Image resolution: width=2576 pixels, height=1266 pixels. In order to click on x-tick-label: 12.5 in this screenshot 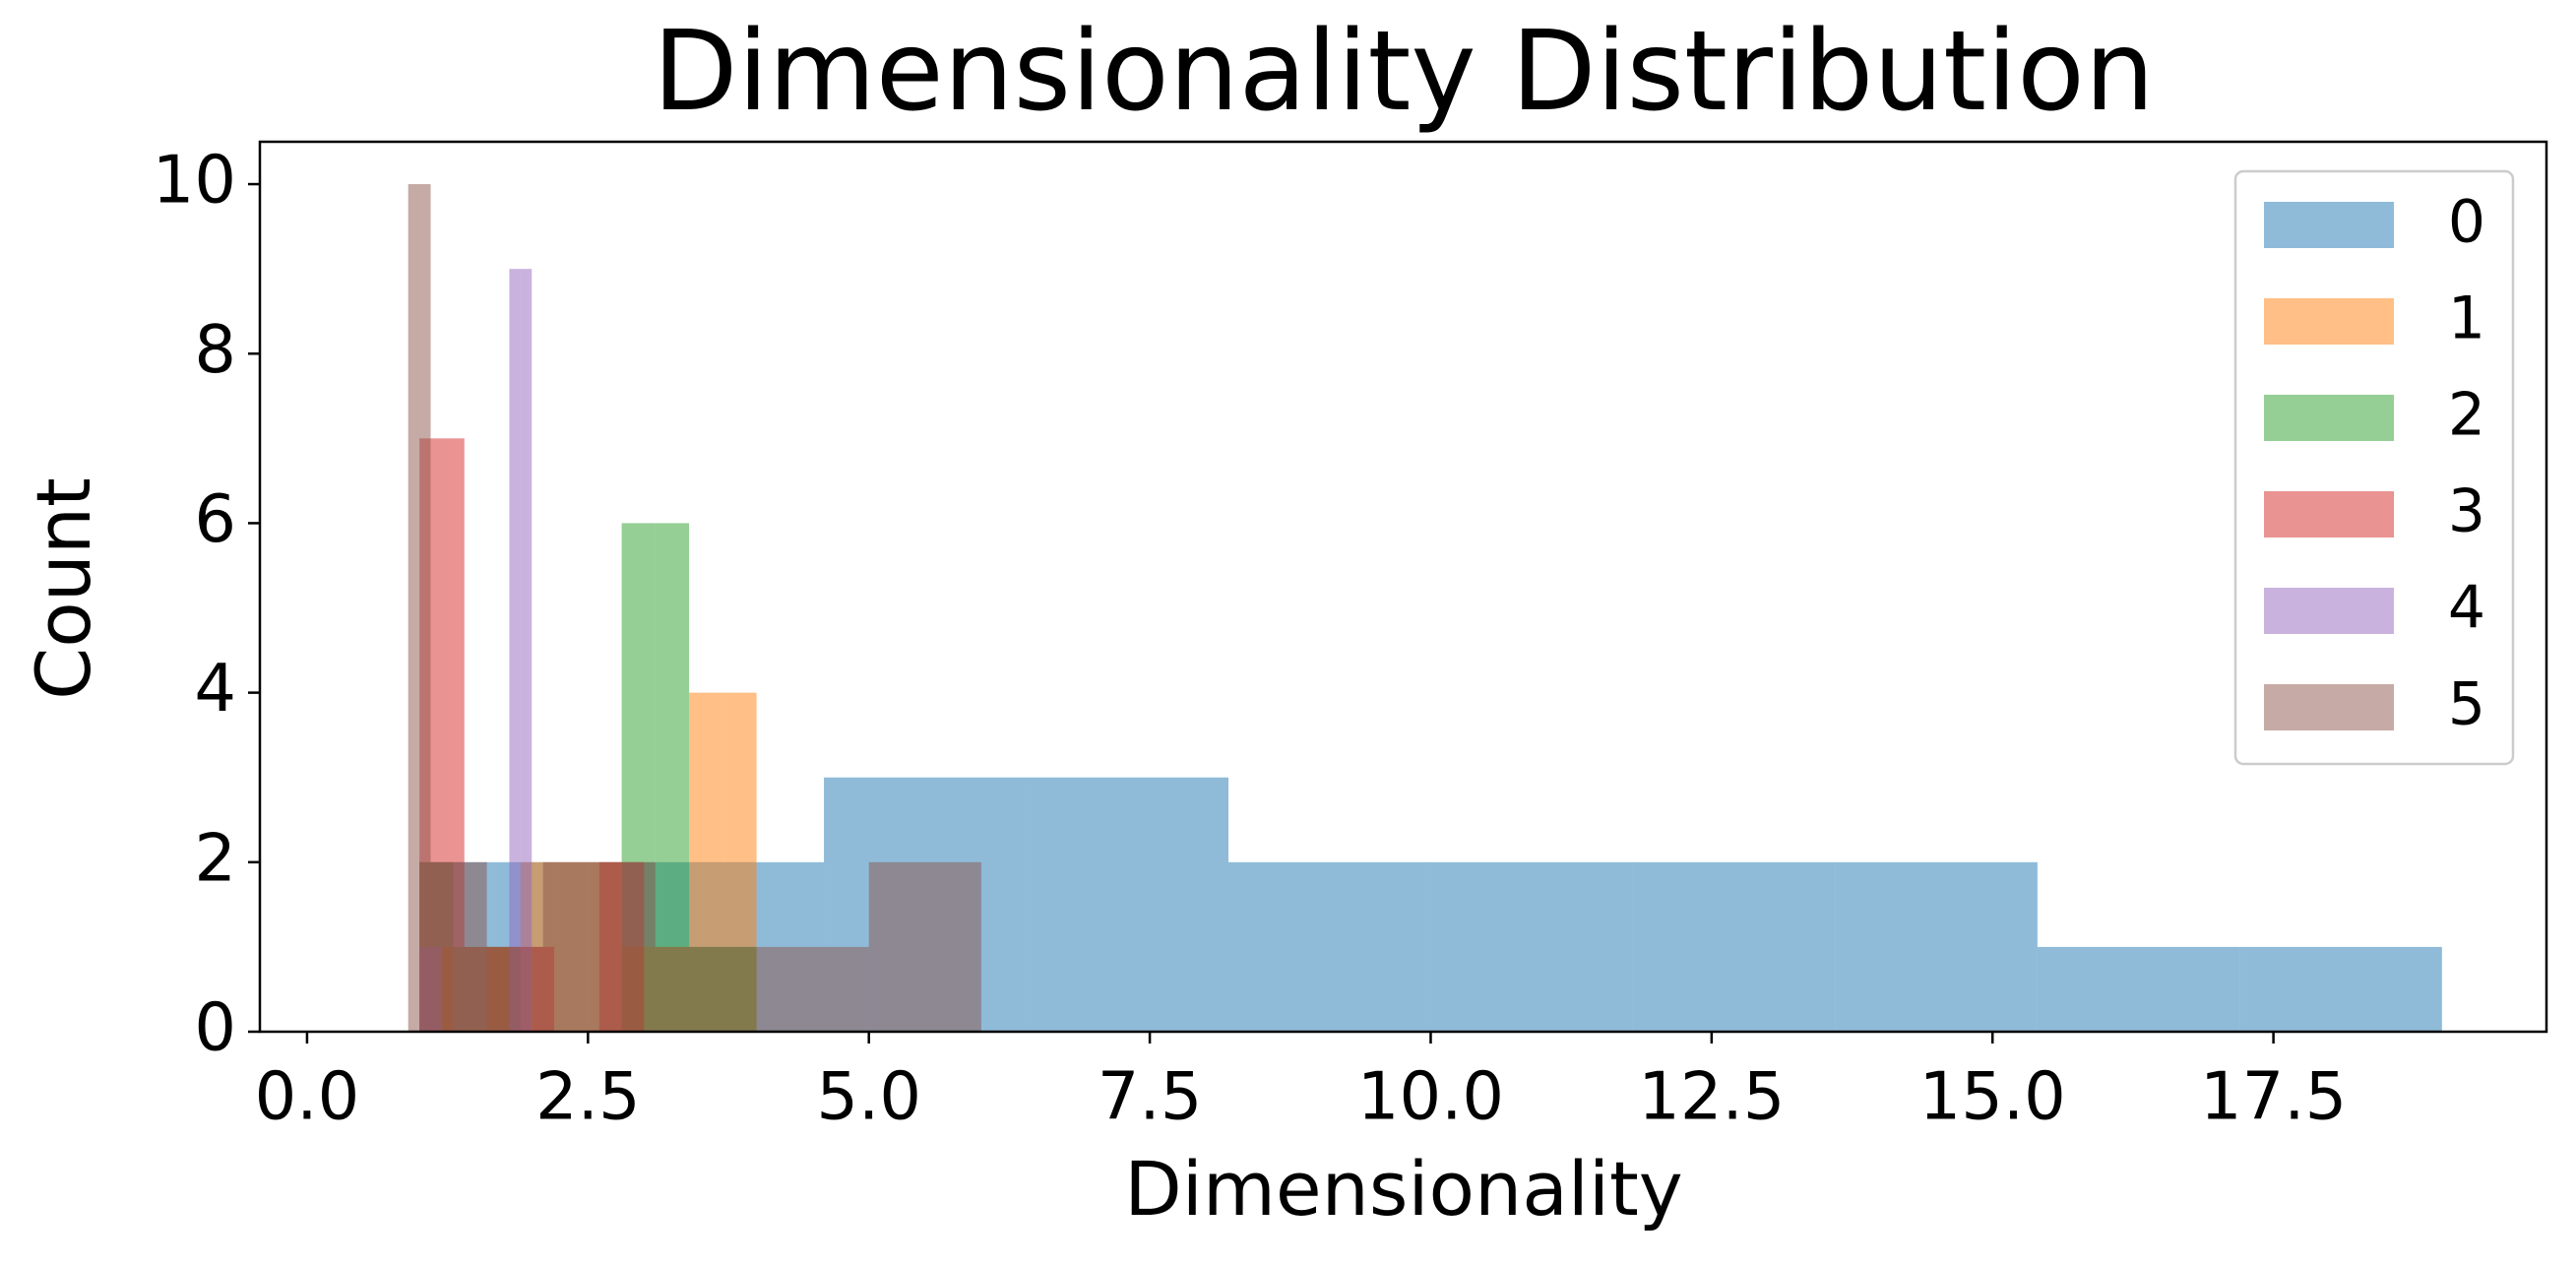, I will do `click(1712, 1096)`.